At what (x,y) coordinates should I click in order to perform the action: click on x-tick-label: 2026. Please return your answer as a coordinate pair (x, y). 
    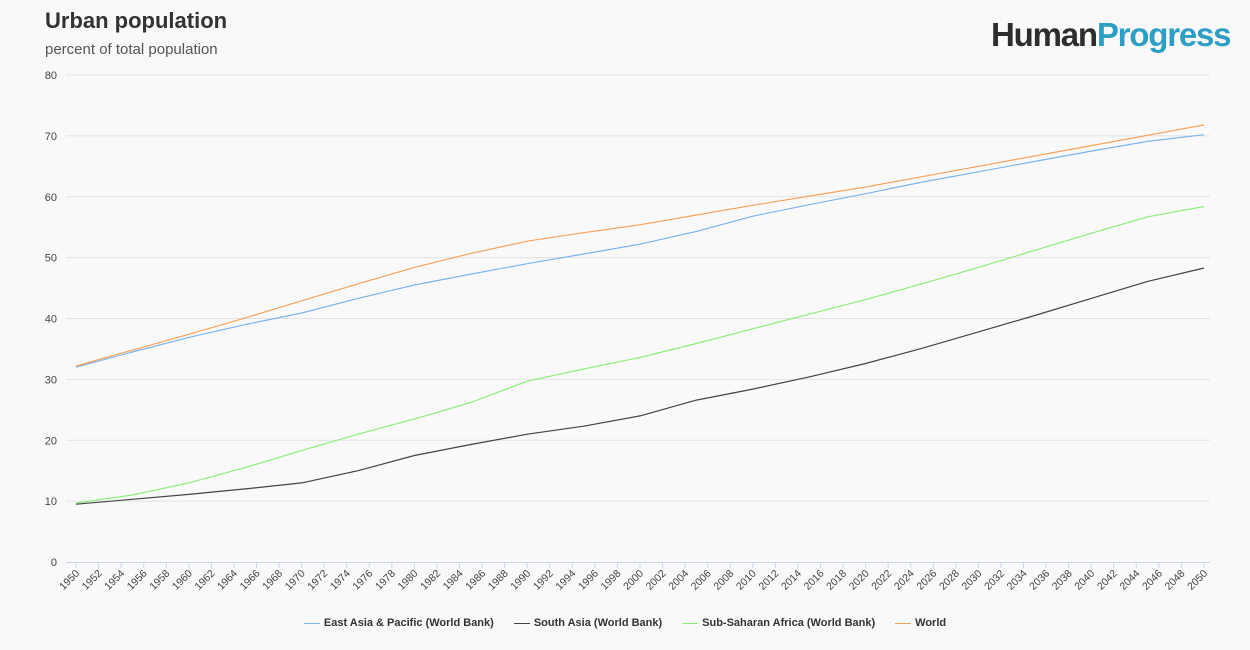
    Looking at the image, I should click on (926, 580).